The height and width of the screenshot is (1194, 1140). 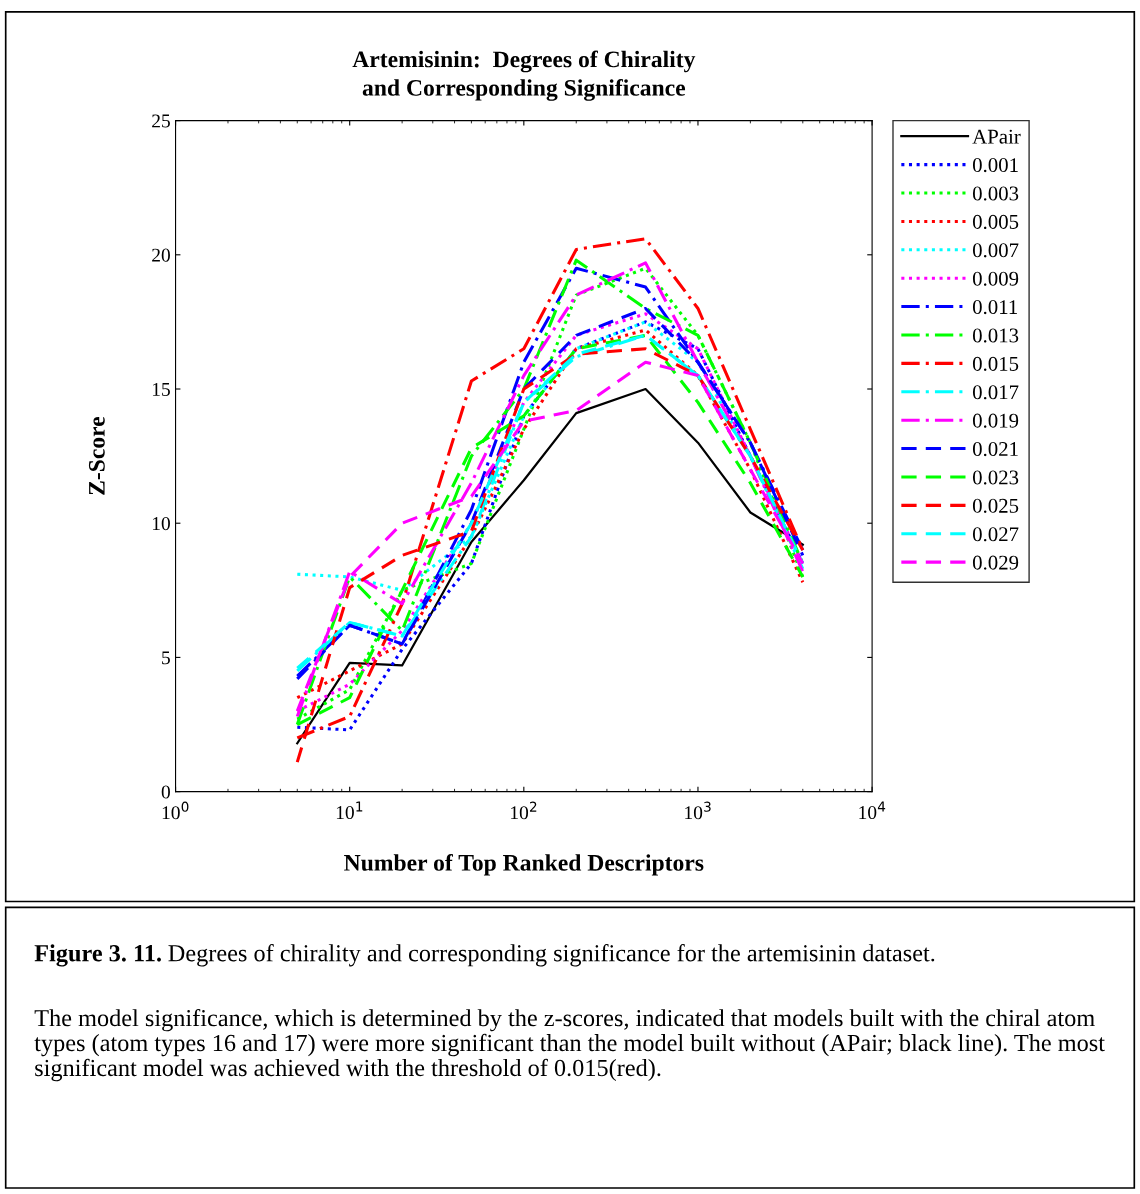 What do you see at coordinates (175, 810) in the screenshot?
I see `x-tick-label: 10$^{0}$` at bounding box center [175, 810].